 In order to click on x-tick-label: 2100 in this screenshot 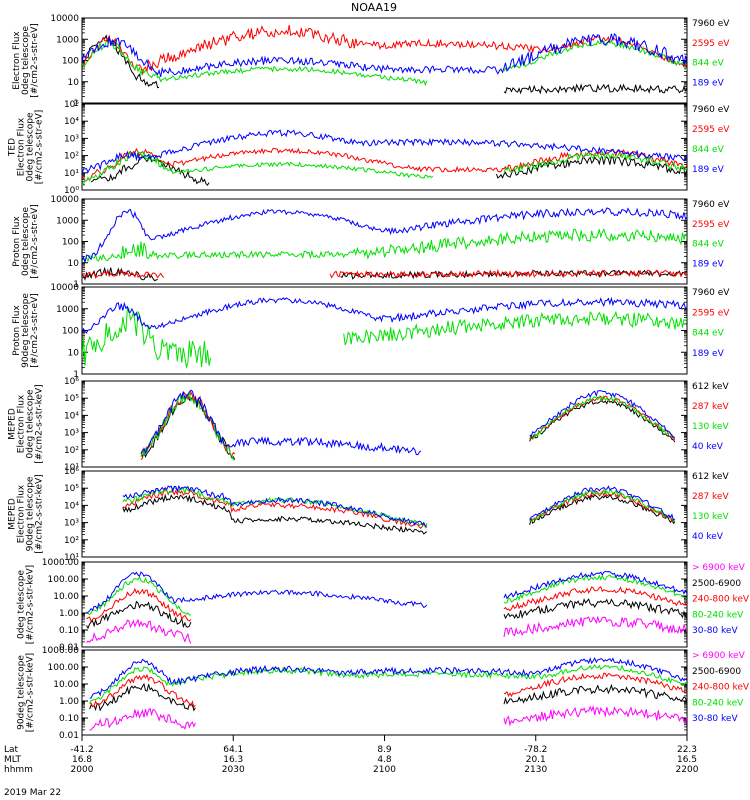, I will do `click(384, 770)`.